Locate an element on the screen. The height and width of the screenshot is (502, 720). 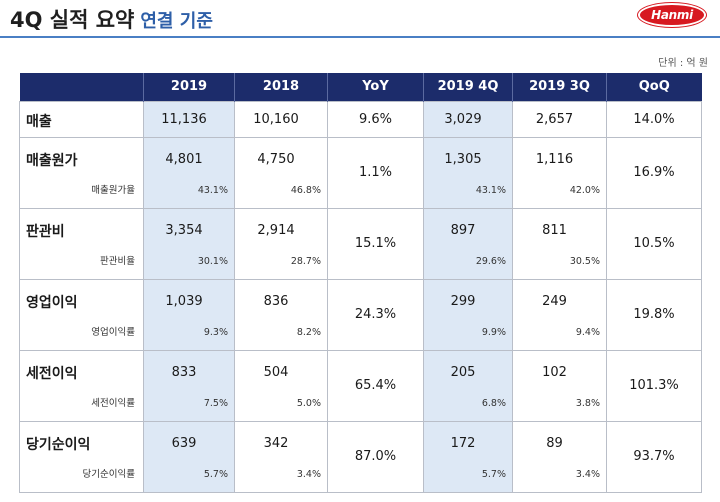
table-cell: 1,039 9.3% is located at coordinates (189, 314).